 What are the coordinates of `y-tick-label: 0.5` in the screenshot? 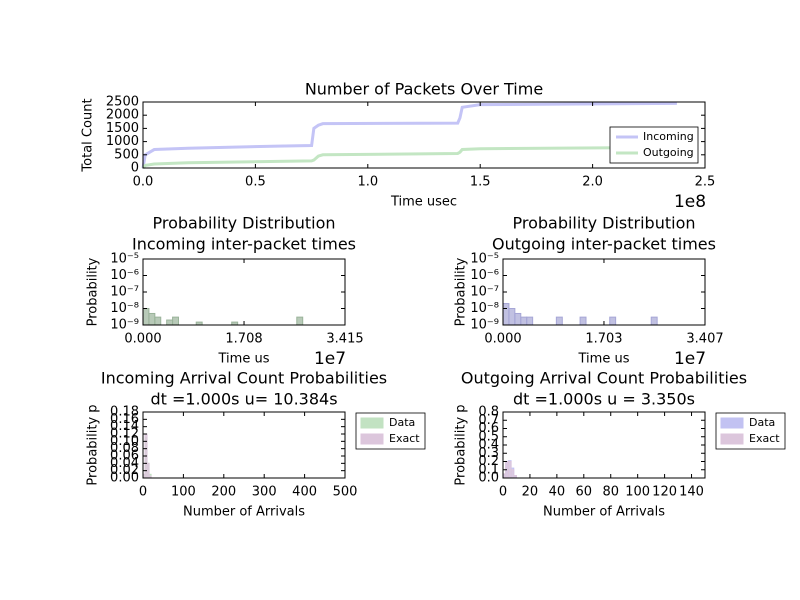 It's located at (488, 436).